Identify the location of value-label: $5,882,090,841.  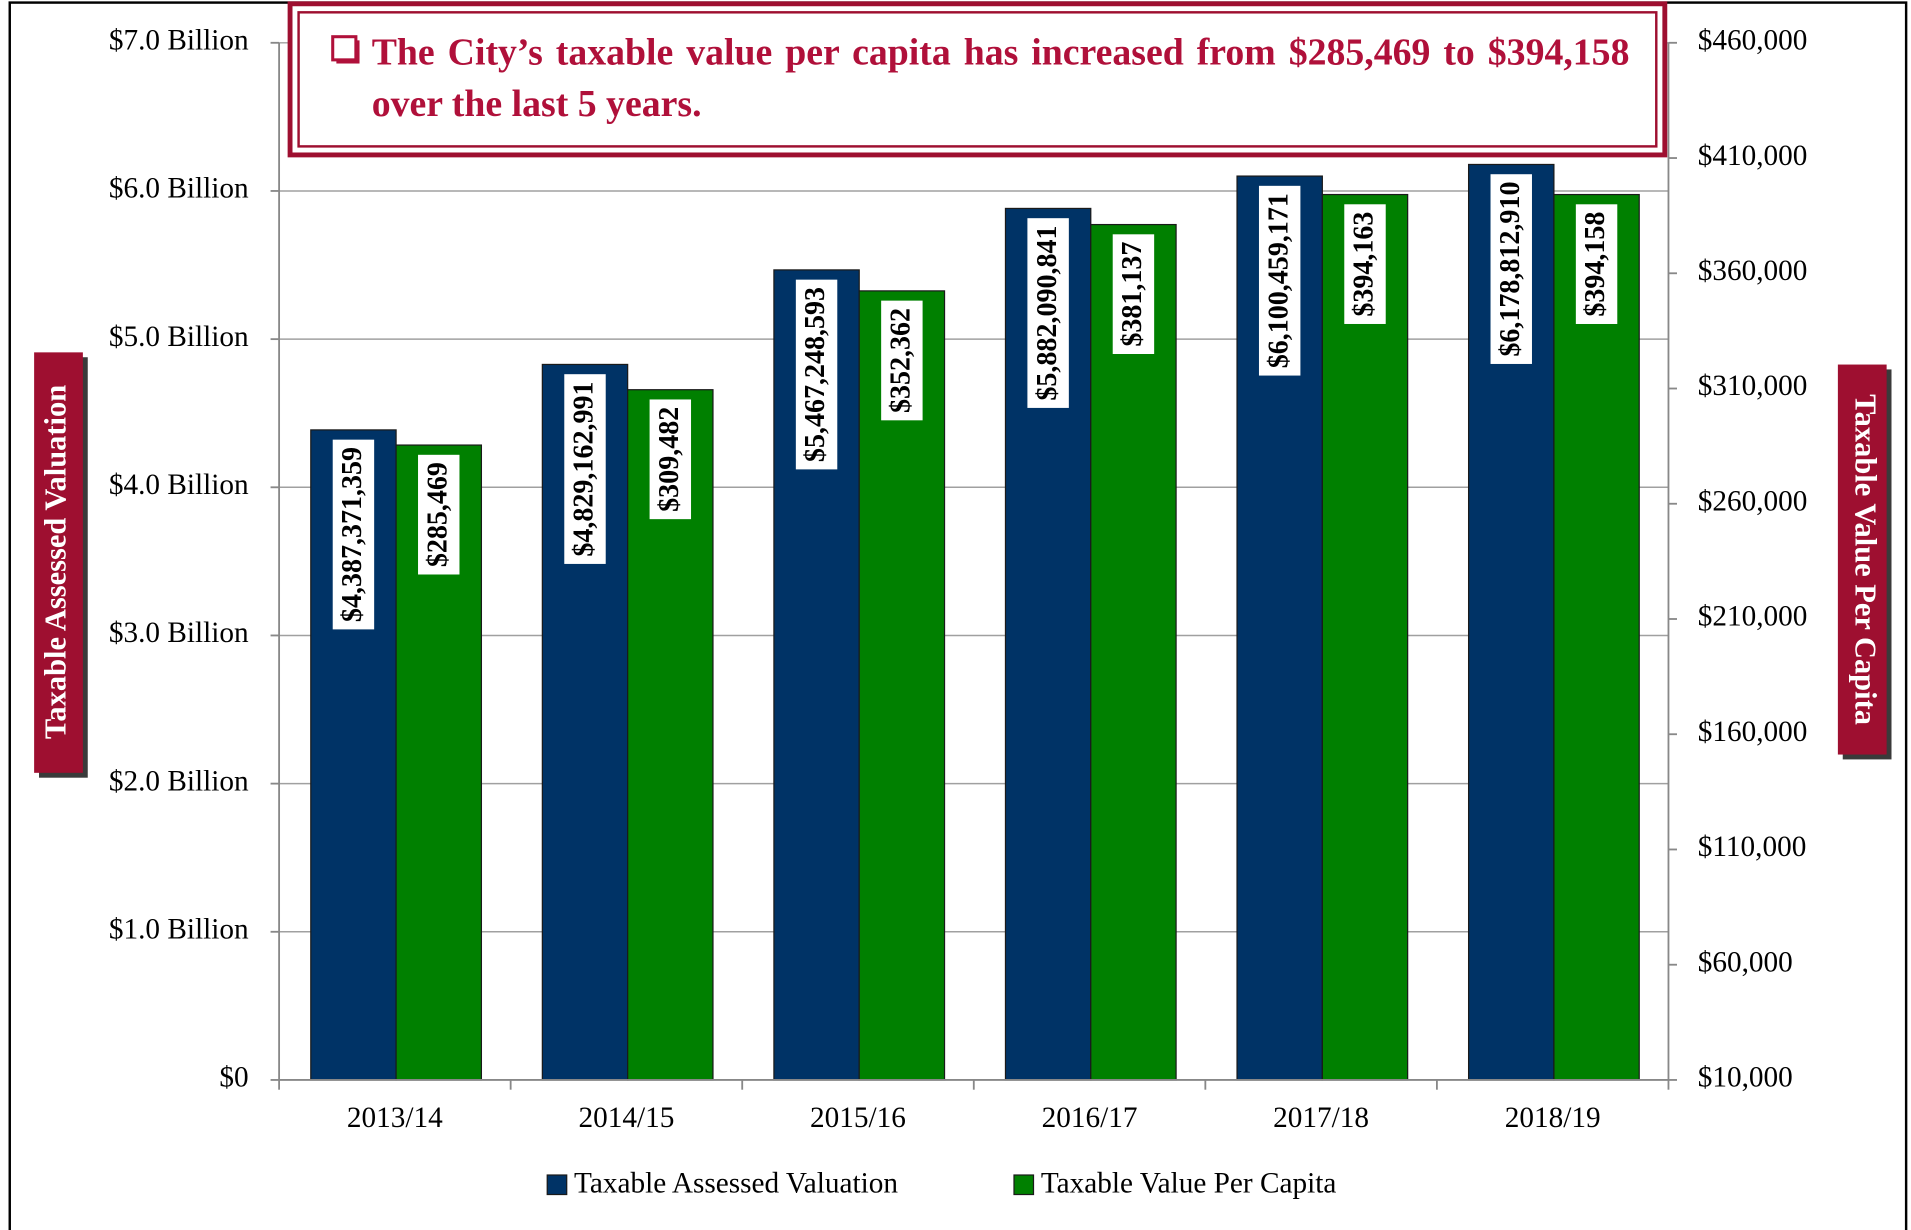
(1048, 313).